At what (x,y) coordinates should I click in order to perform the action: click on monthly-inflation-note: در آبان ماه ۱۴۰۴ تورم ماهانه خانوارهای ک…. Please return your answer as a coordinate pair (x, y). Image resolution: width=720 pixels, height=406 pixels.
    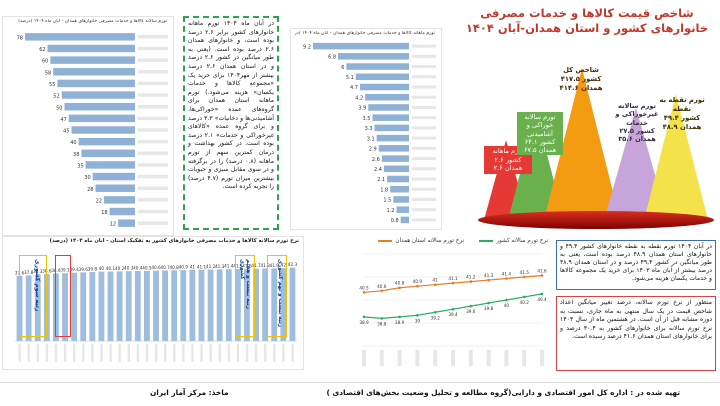
    Looking at the image, I should click on (231, 123).